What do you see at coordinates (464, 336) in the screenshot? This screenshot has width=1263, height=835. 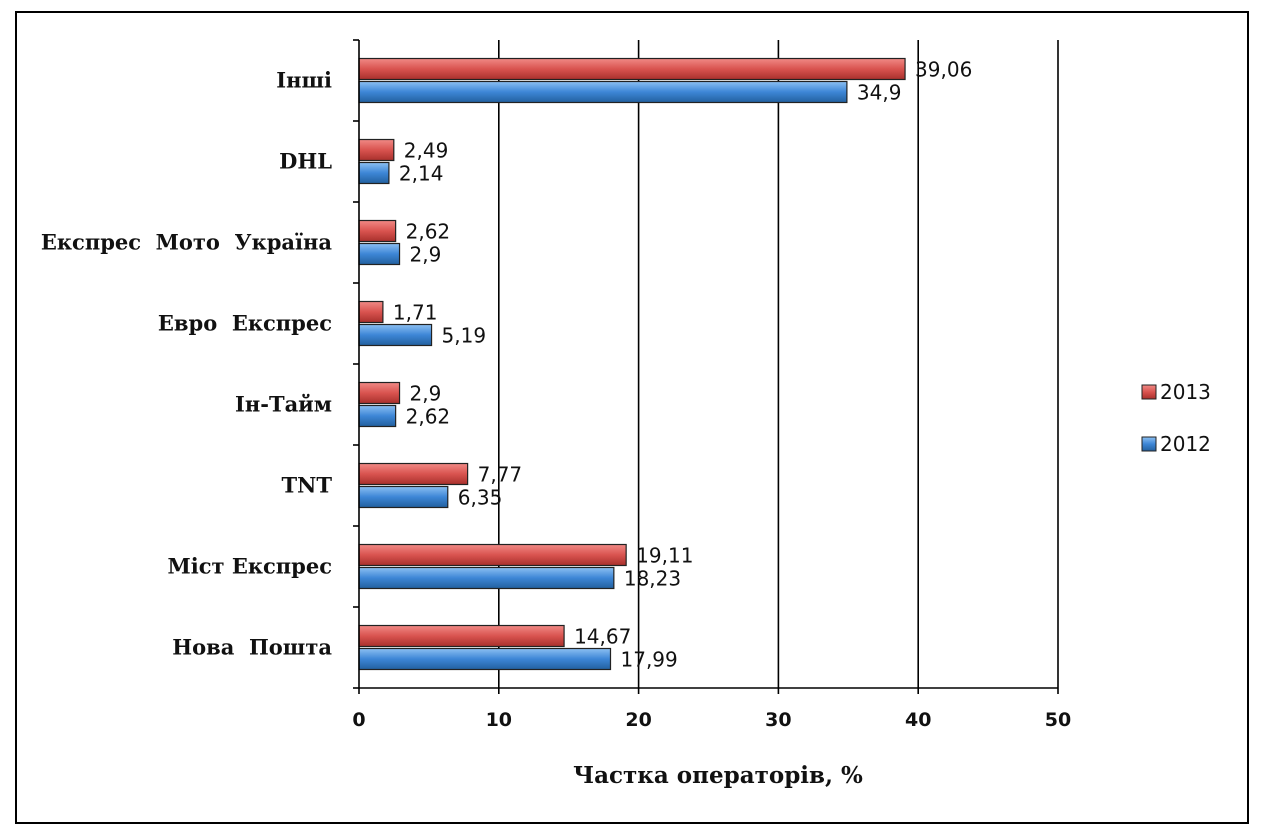 I see `data-label-2012: 5,19` at bounding box center [464, 336].